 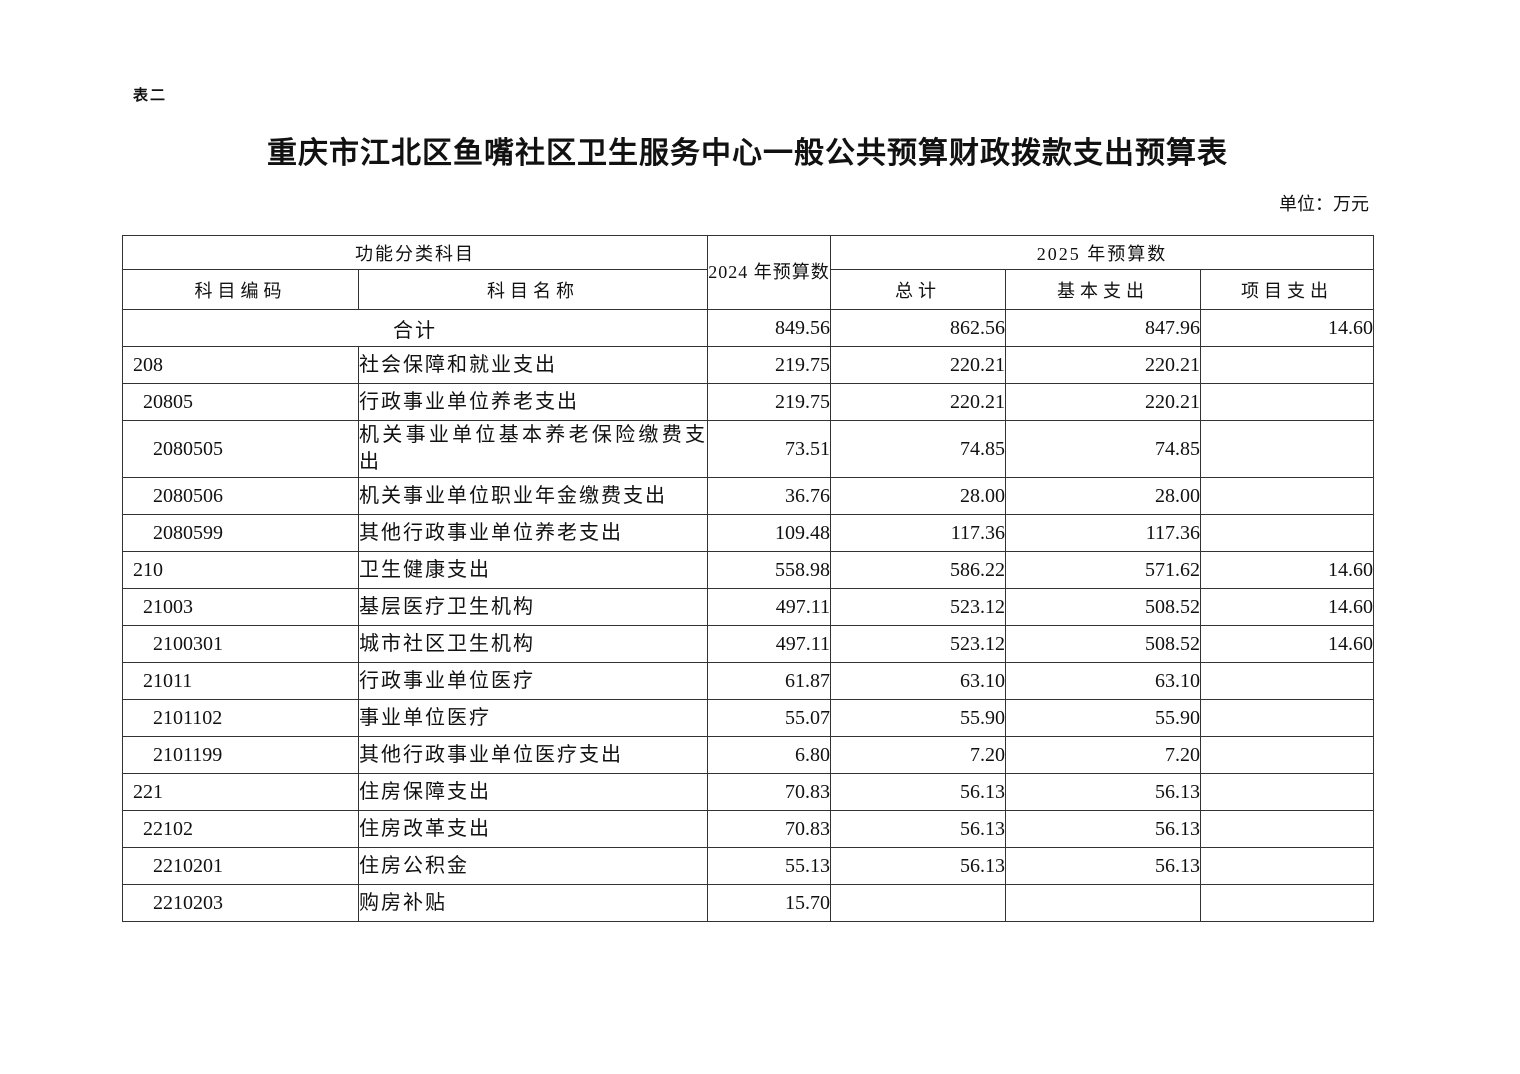 I want to click on header-col-basic: 基本支出, so click(x=1103, y=289).